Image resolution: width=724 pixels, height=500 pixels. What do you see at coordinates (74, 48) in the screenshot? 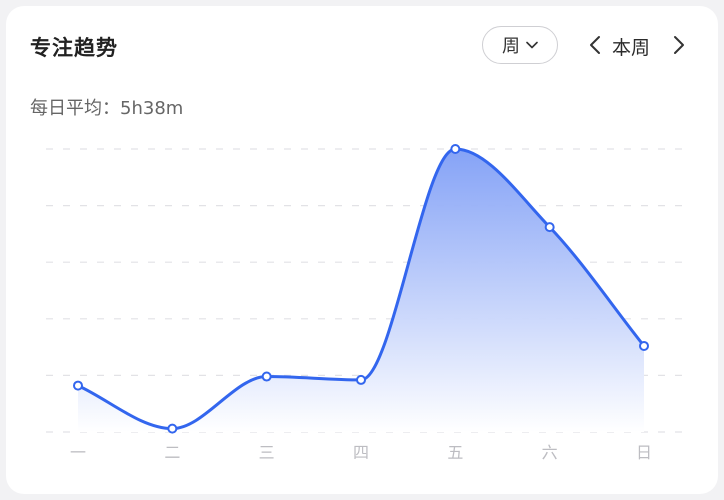
I see `card-title: 专注趋势` at bounding box center [74, 48].